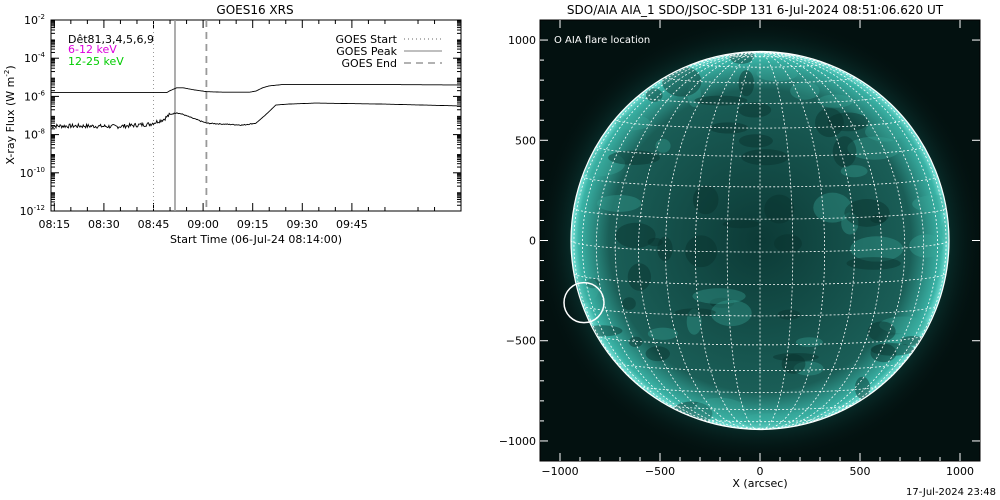 This screenshot has width=1000, height=500. What do you see at coordinates (759, 483) in the screenshot?
I see `aia-xlabel: X (arcsec)` at bounding box center [759, 483].